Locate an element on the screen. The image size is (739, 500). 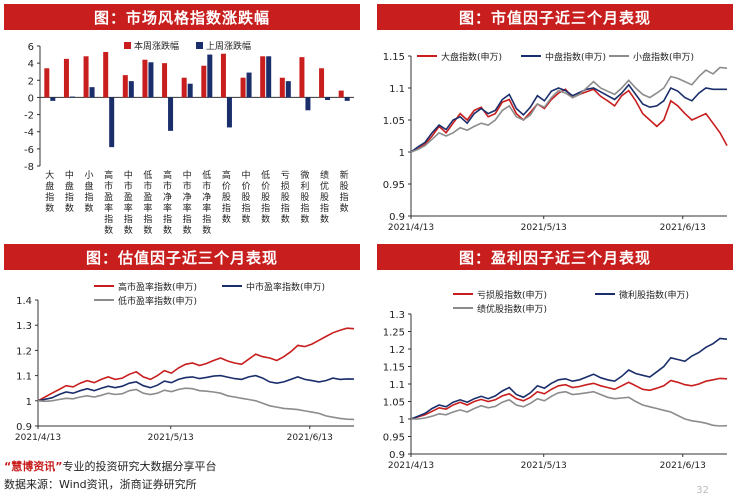
category-label: 高价股指数 is located at coordinates (226, 197).